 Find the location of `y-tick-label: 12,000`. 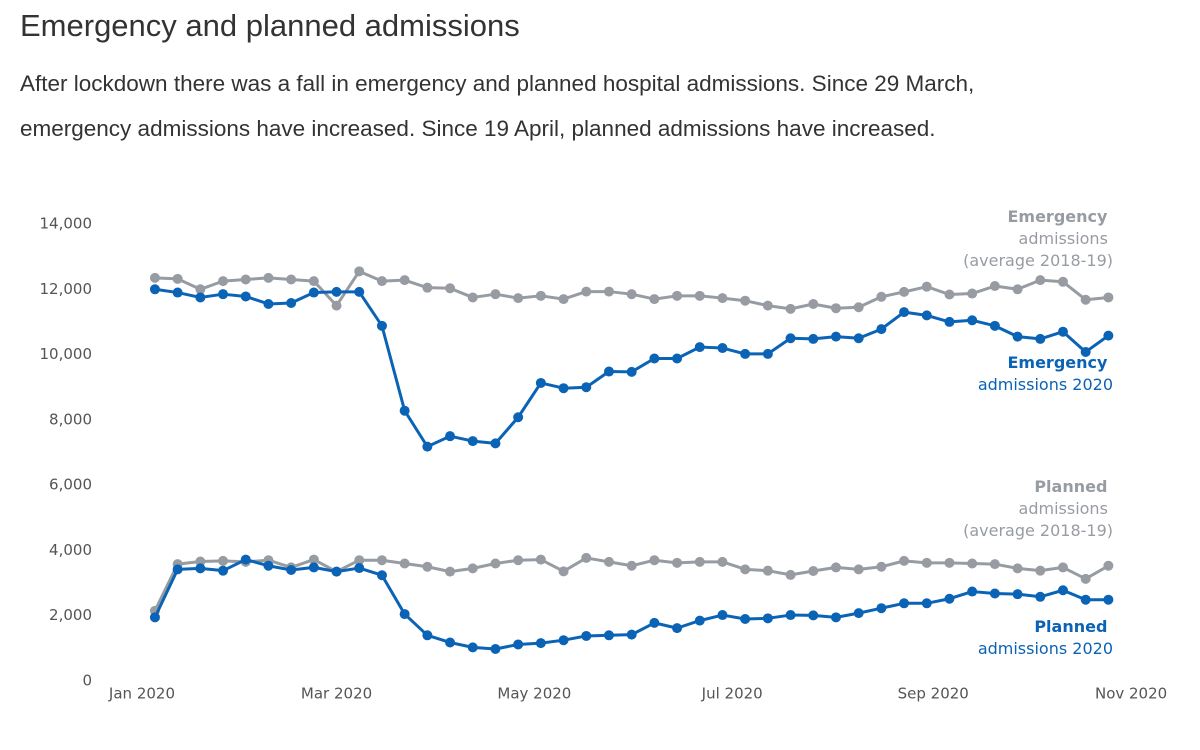

y-tick-label: 12,000 is located at coordinates (66, 289).